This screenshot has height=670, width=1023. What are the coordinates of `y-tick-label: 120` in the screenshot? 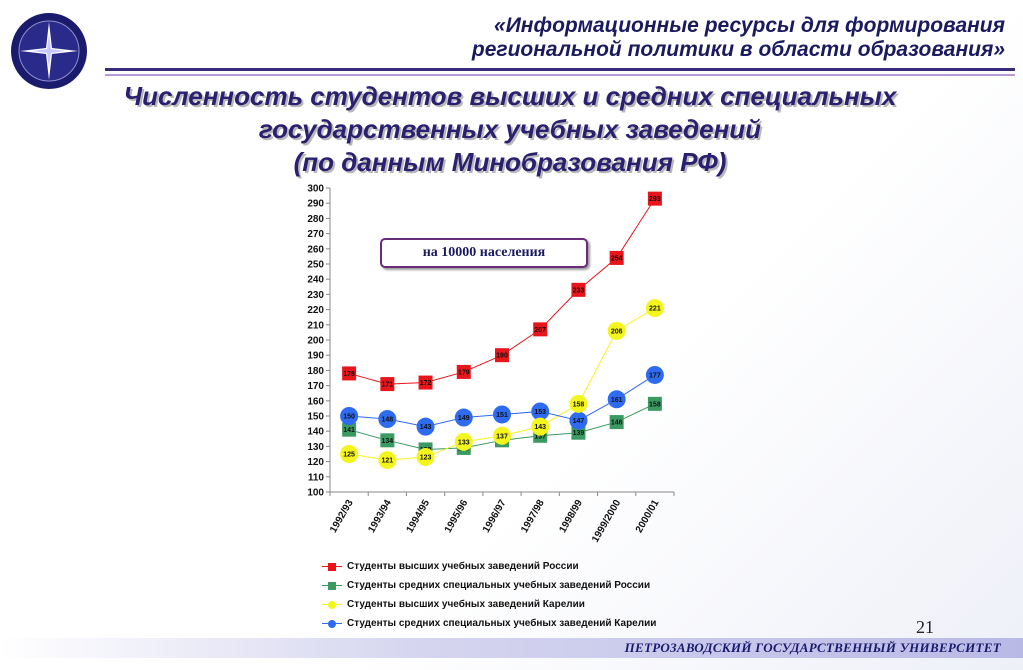 It's located at (315, 462).